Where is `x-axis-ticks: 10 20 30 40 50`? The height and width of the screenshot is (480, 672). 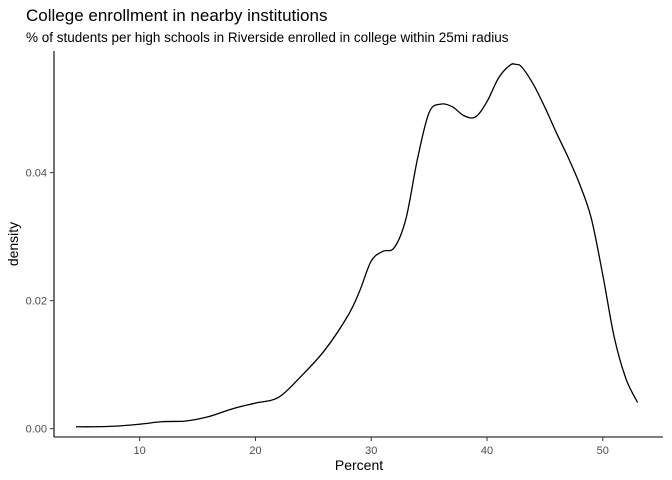
x-axis-ticks: 10 20 30 40 50 is located at coordinates (371, 447).